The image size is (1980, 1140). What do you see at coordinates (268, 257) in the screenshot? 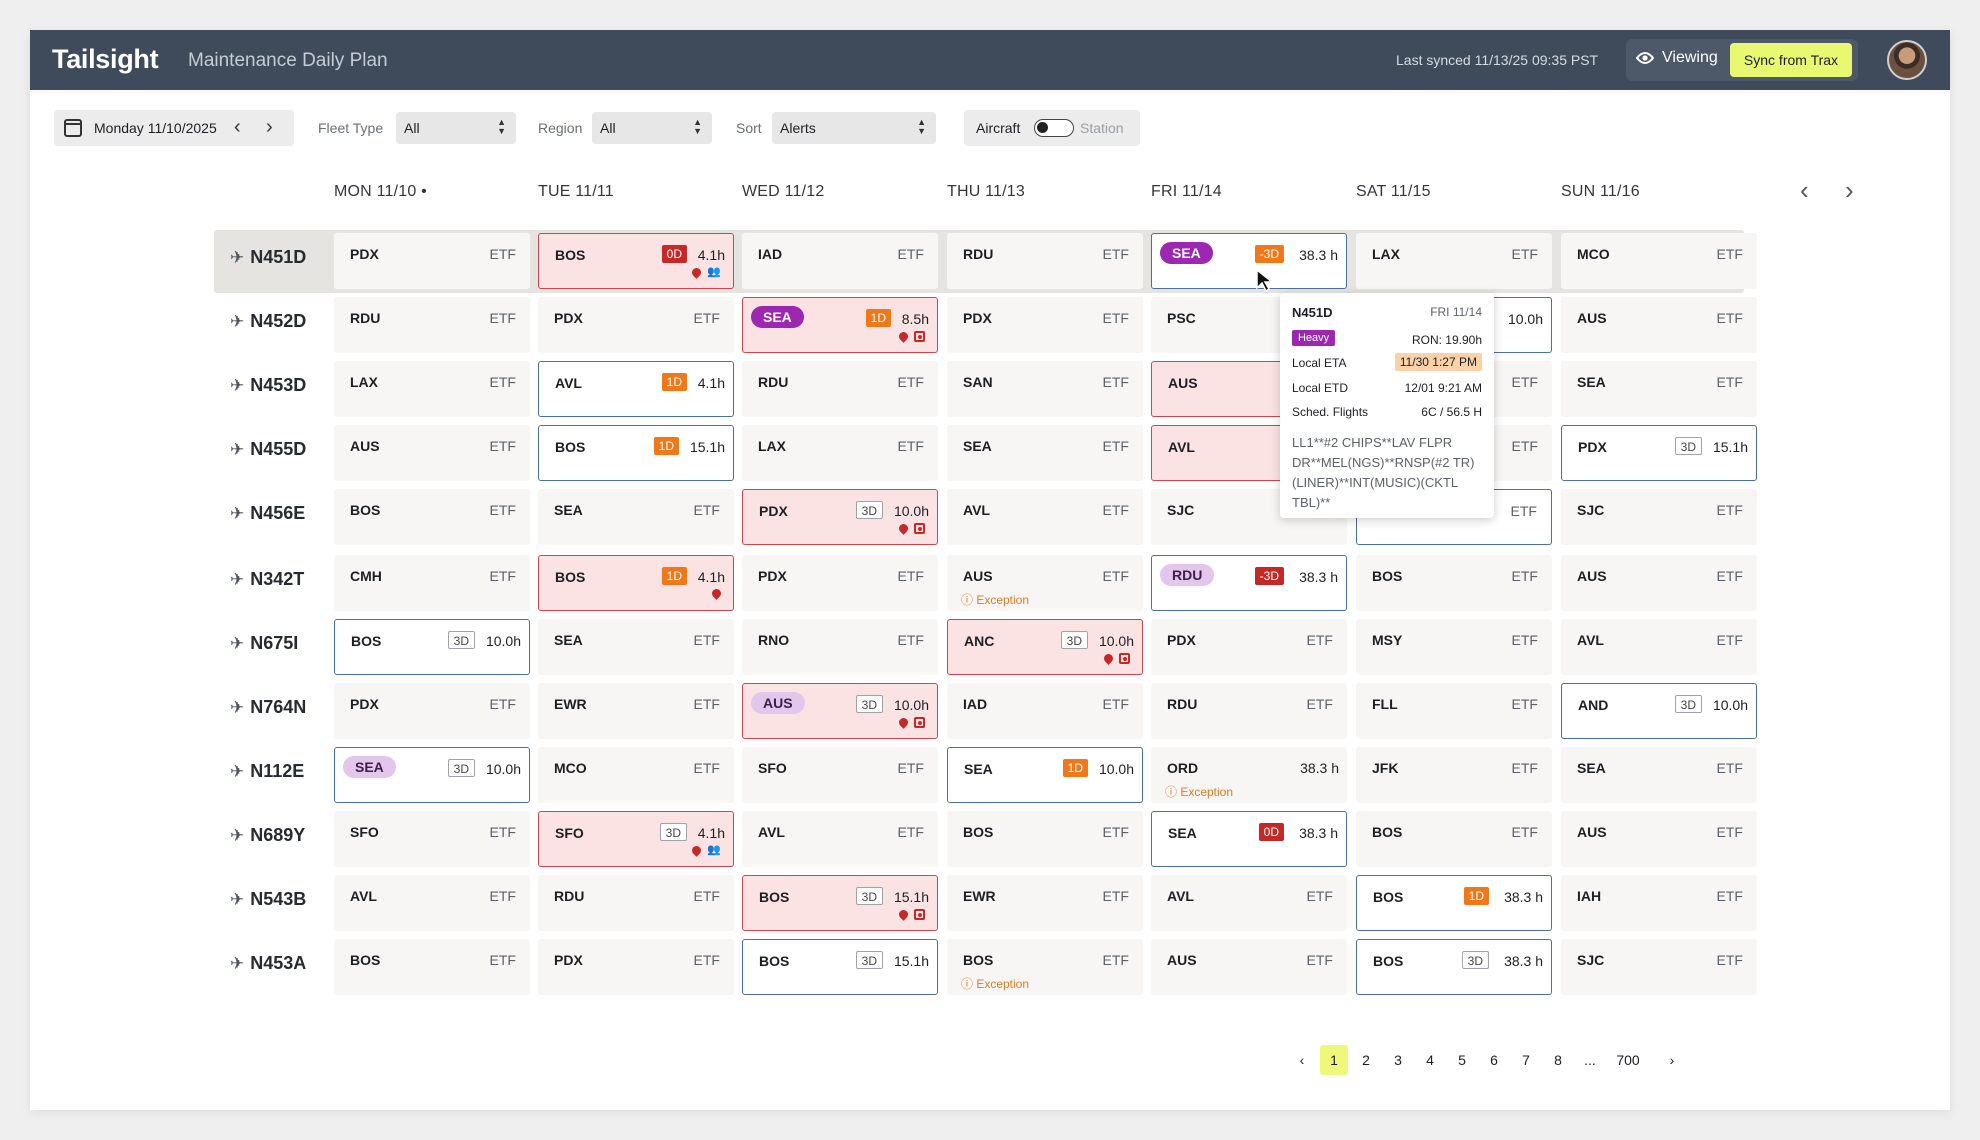
I see `aircraft-tail: ✈ N451D` at bounding box center [268, 257].